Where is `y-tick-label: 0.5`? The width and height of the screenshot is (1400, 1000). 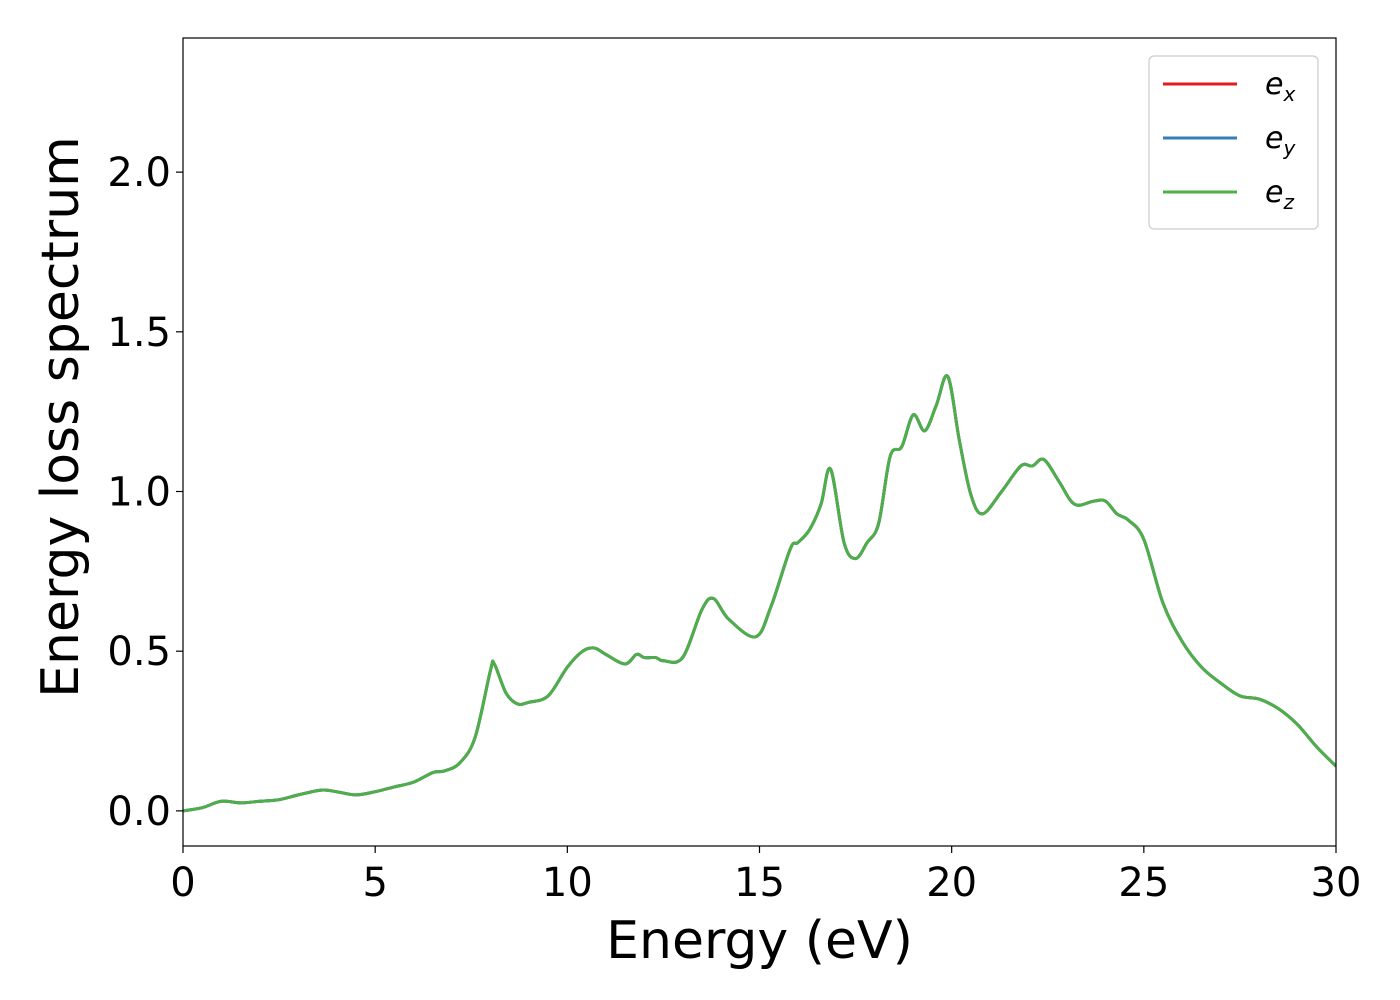 y-tick-label: 0.5 is located at coordinates (139, 652).